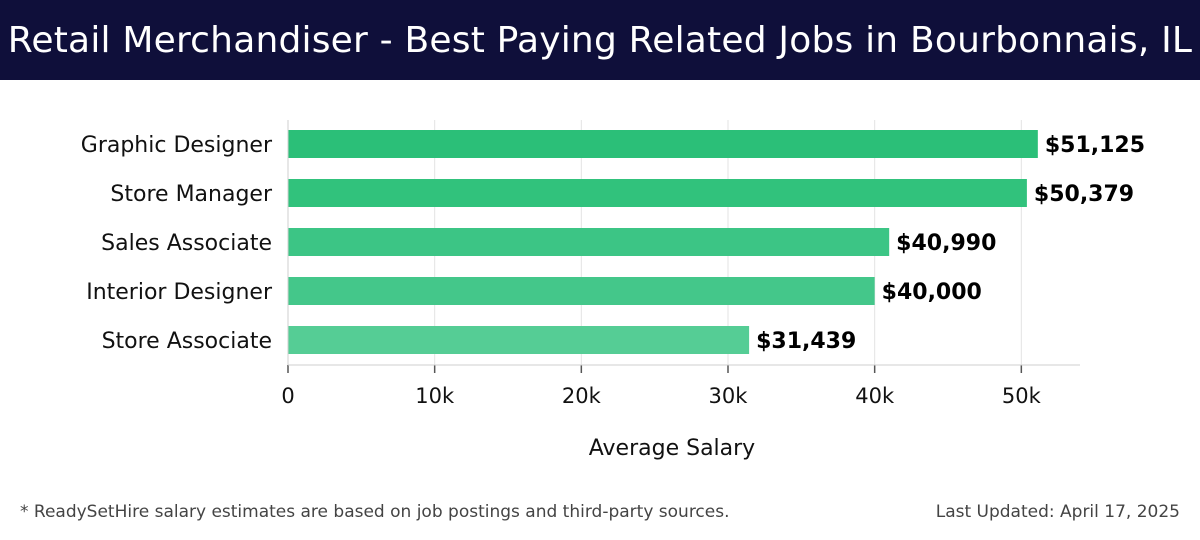 This screenshot has width=1200, height=540. What do you see at coordinates (1095, 145) in the screenshot?
I see `value-label: $51,125` at bounding box center [1095, 145].